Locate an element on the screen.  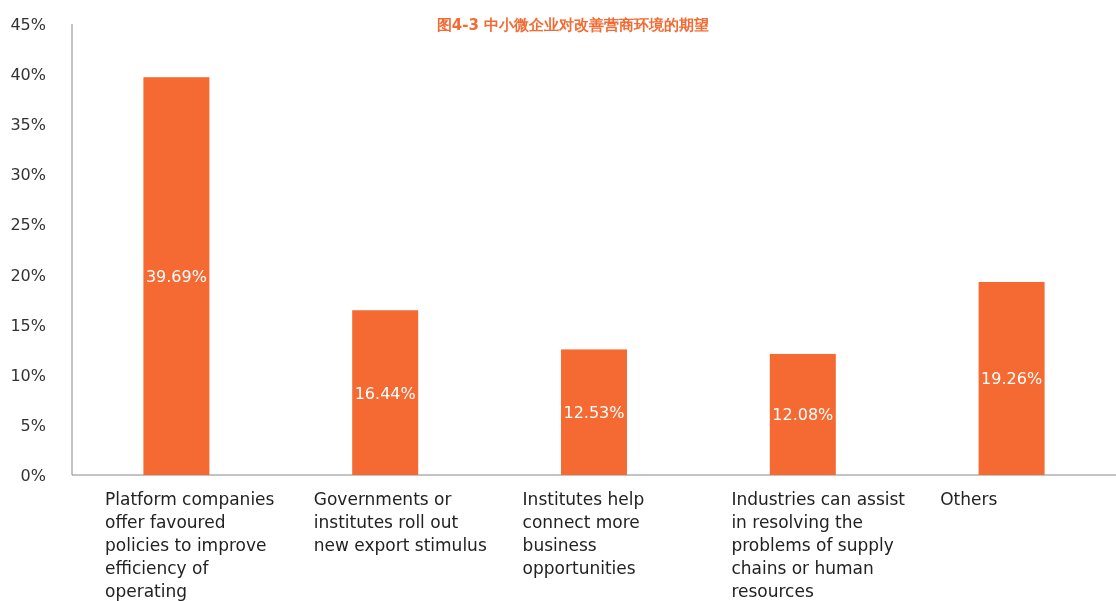
y-tick-label: 10% is located at coordinates (28, 375).